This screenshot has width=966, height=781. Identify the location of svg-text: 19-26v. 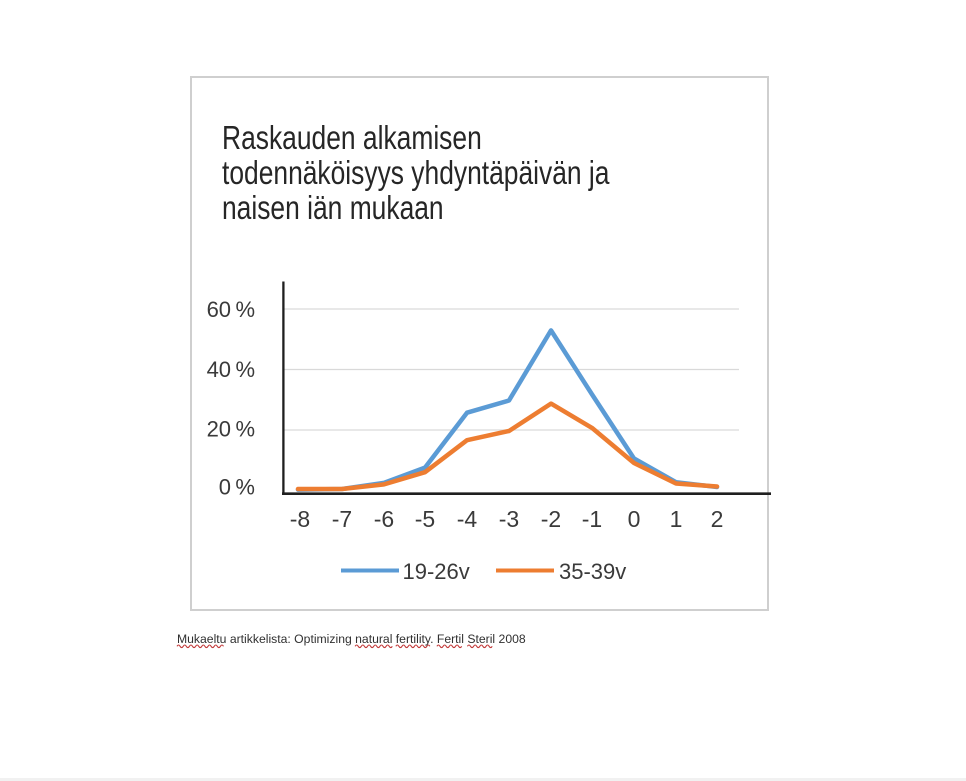
(436, 571).